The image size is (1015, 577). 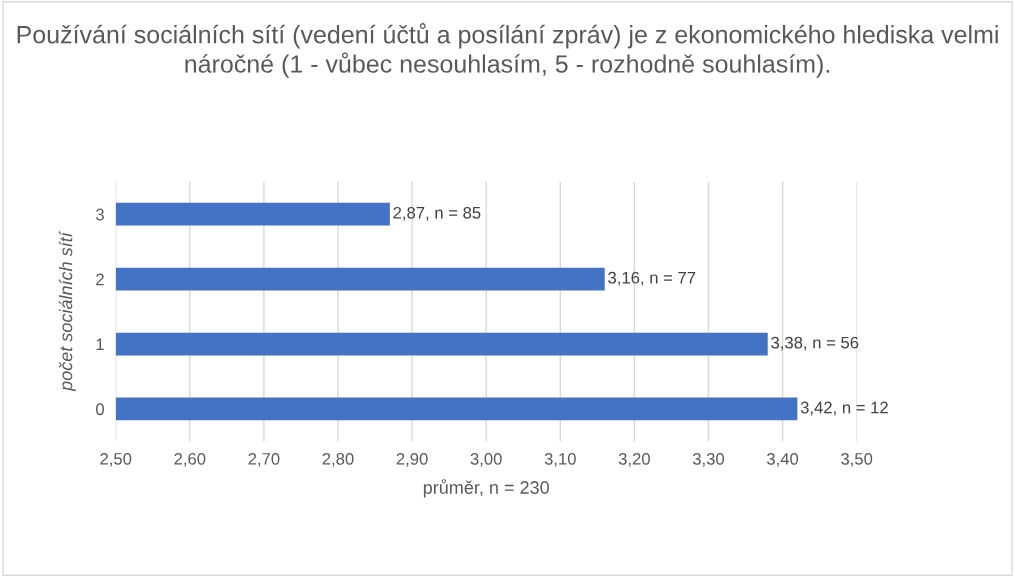 I want to click on x-tick-label: 2,60, so click(x=190, y=459).